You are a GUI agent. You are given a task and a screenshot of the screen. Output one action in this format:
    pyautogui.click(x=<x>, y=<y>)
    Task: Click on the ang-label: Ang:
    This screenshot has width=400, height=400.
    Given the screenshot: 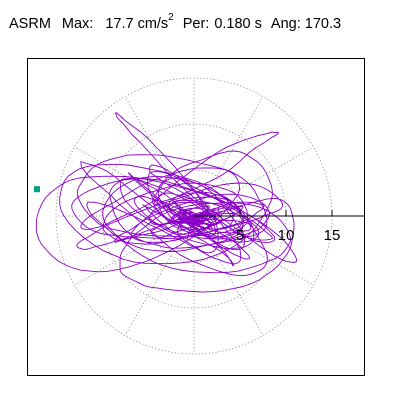 What is the action you would take?
    pyautogui.click(x=285, y=23)
    